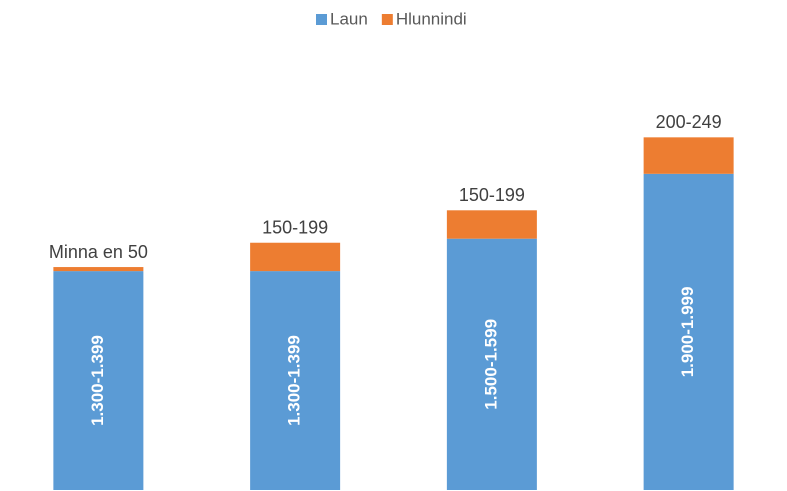 The height and width of the screenshot is (491, 787). I want to click on legend-label: Laun, so click(349, 18).